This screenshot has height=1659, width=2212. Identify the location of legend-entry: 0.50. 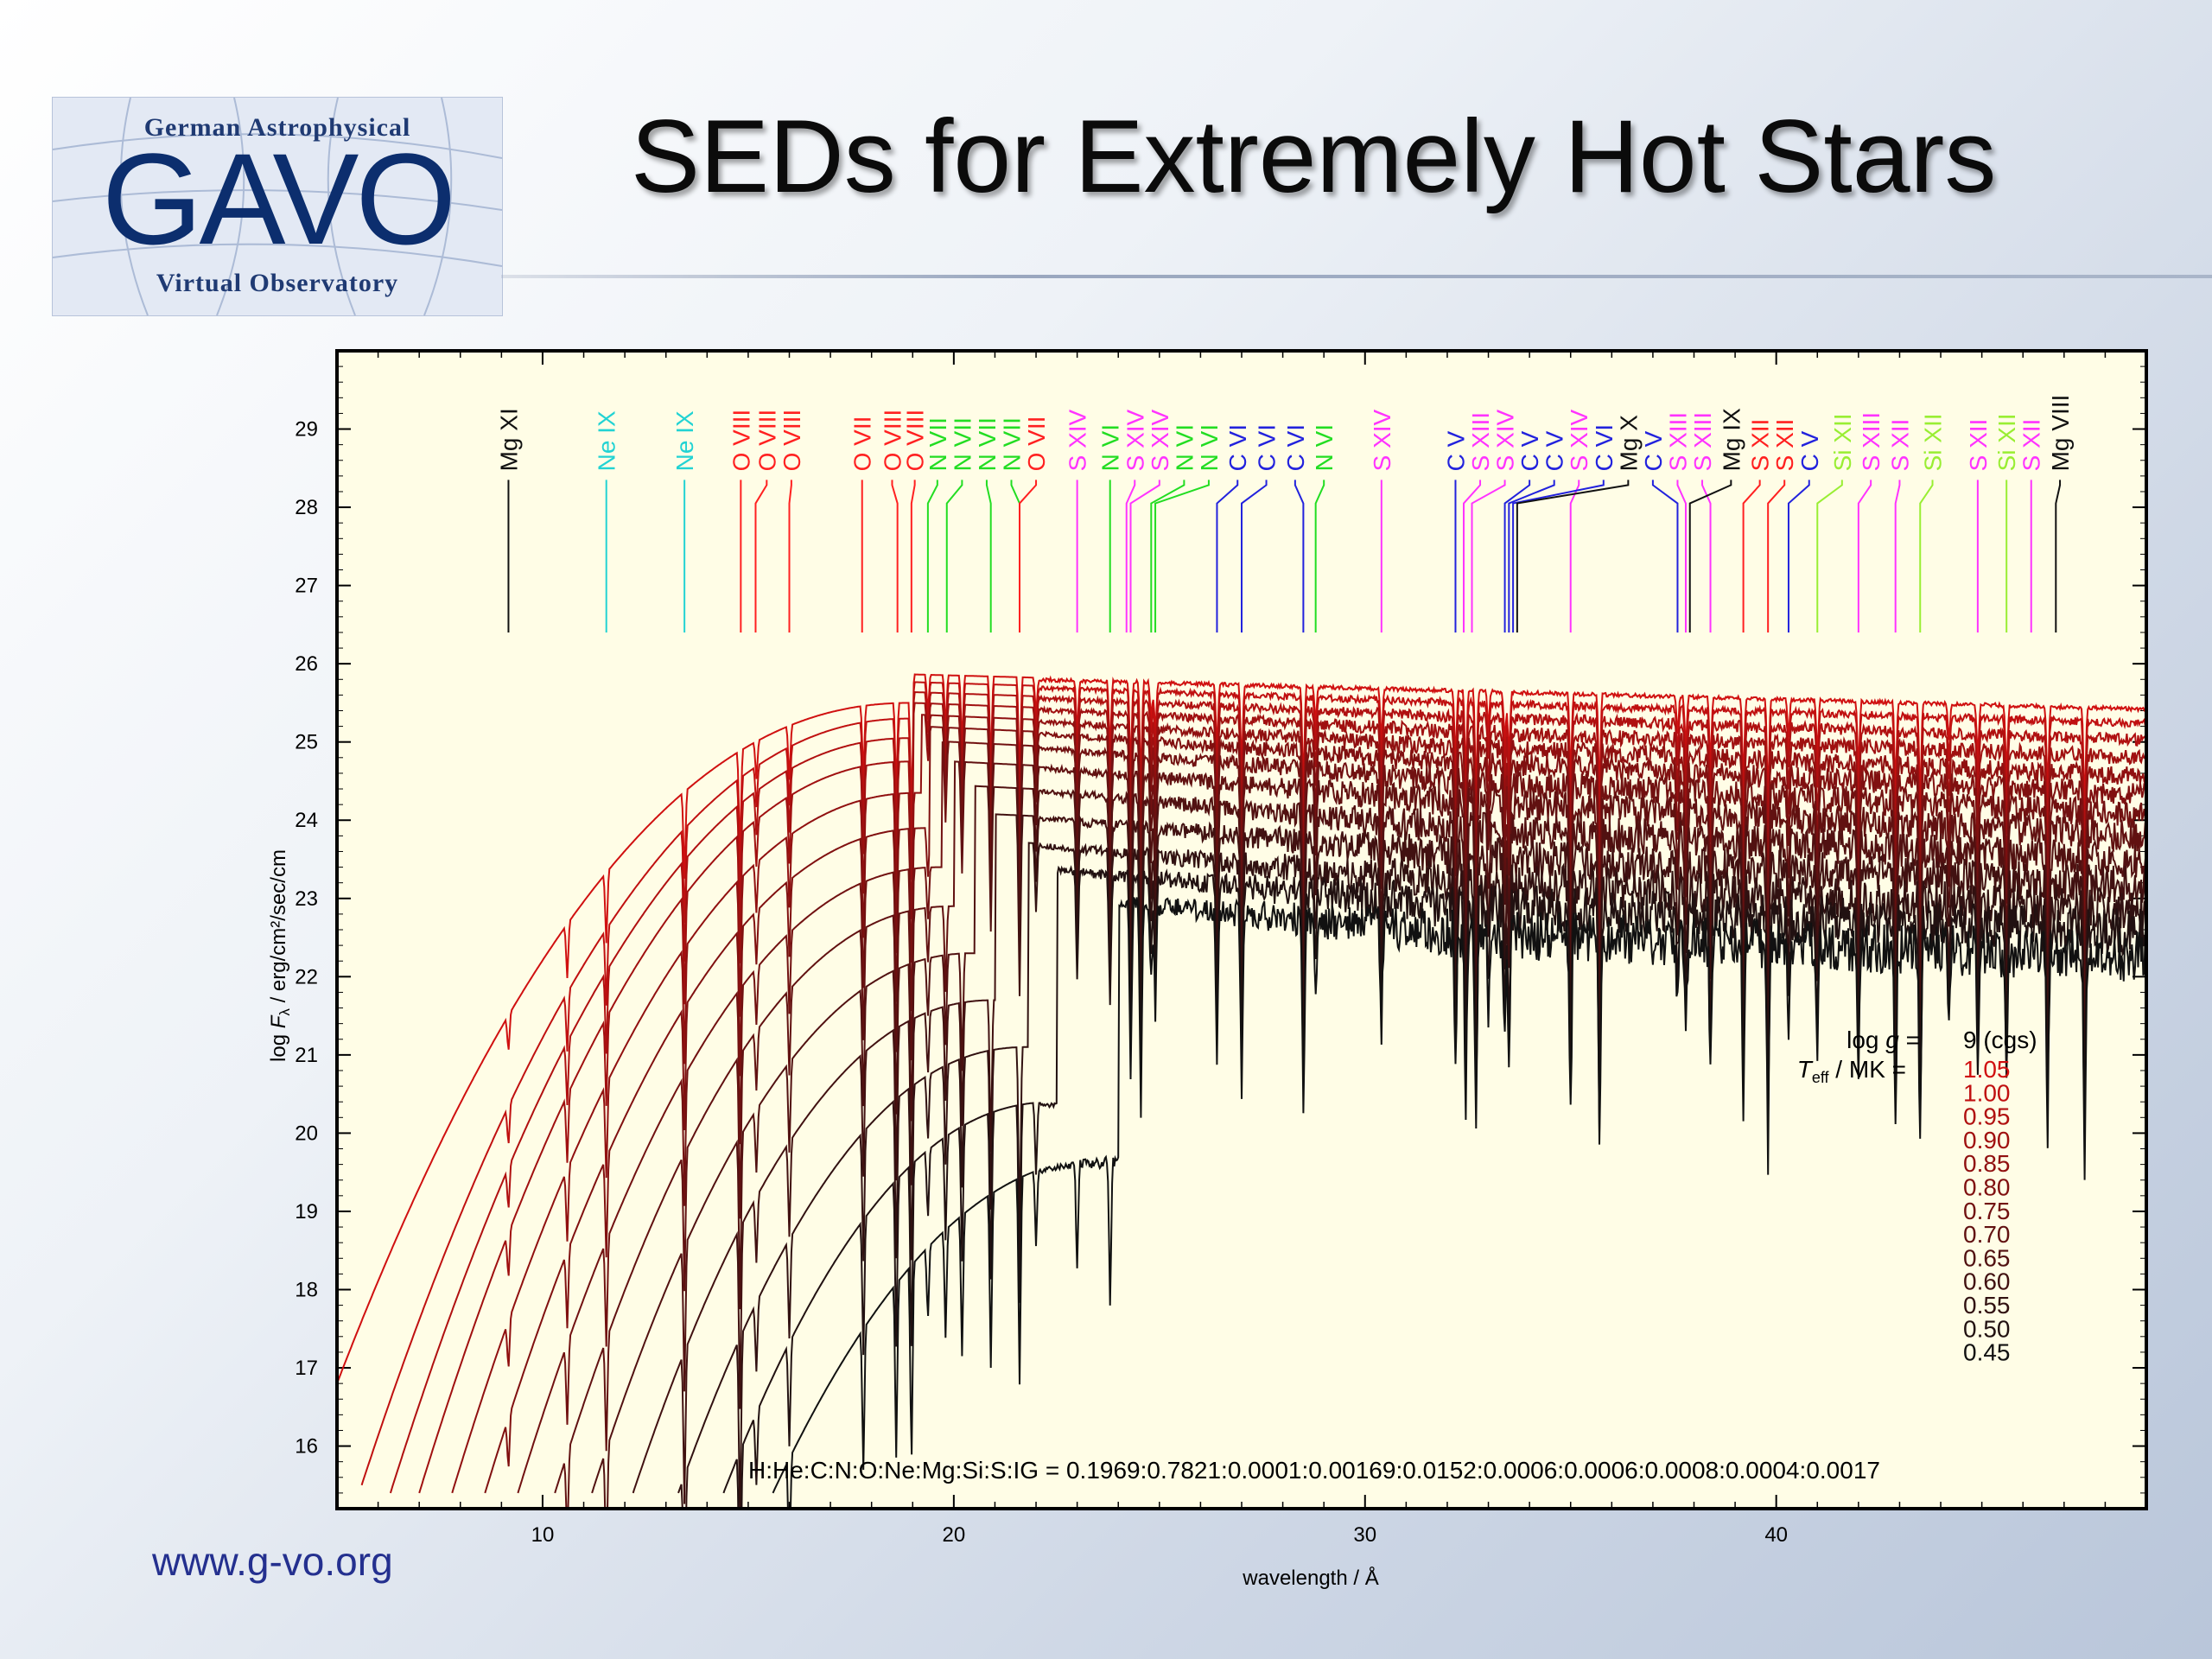
(1987, 1328).